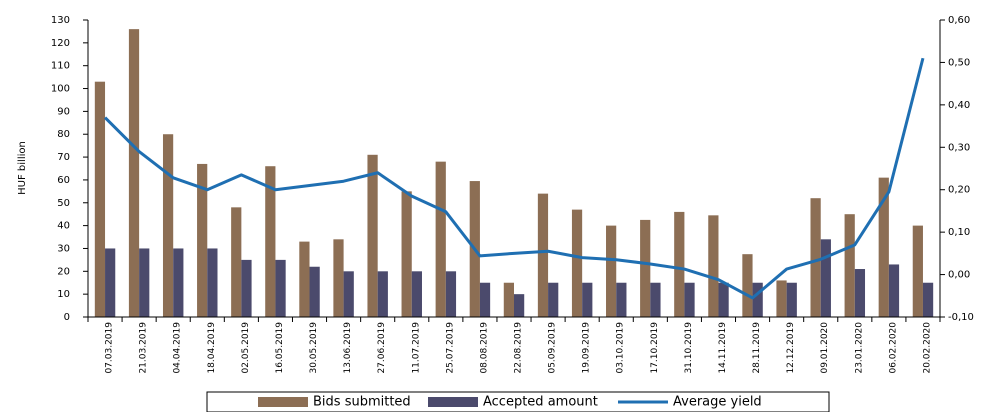 This screenshot has height=412, width=991. I want to click on y-tick-label: 20, so click(63, 271).